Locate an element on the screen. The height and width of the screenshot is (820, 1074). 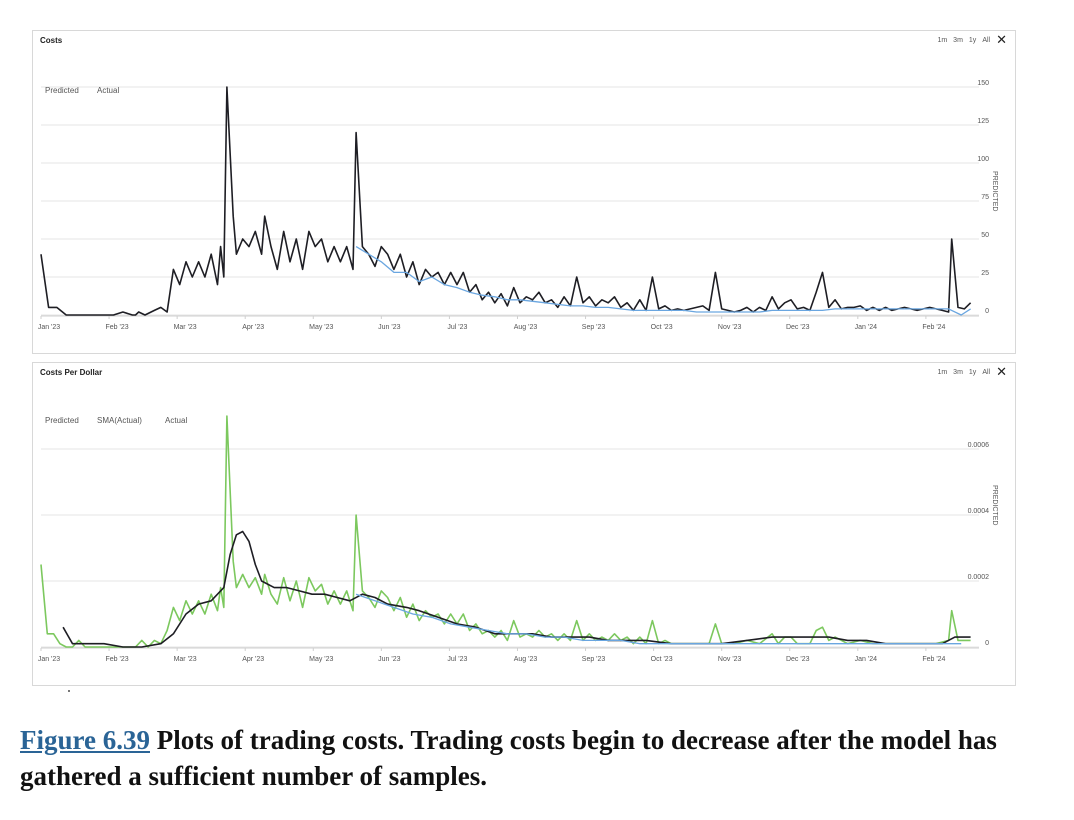
y-tick-label: 125 is located at coordinates (983, 121).